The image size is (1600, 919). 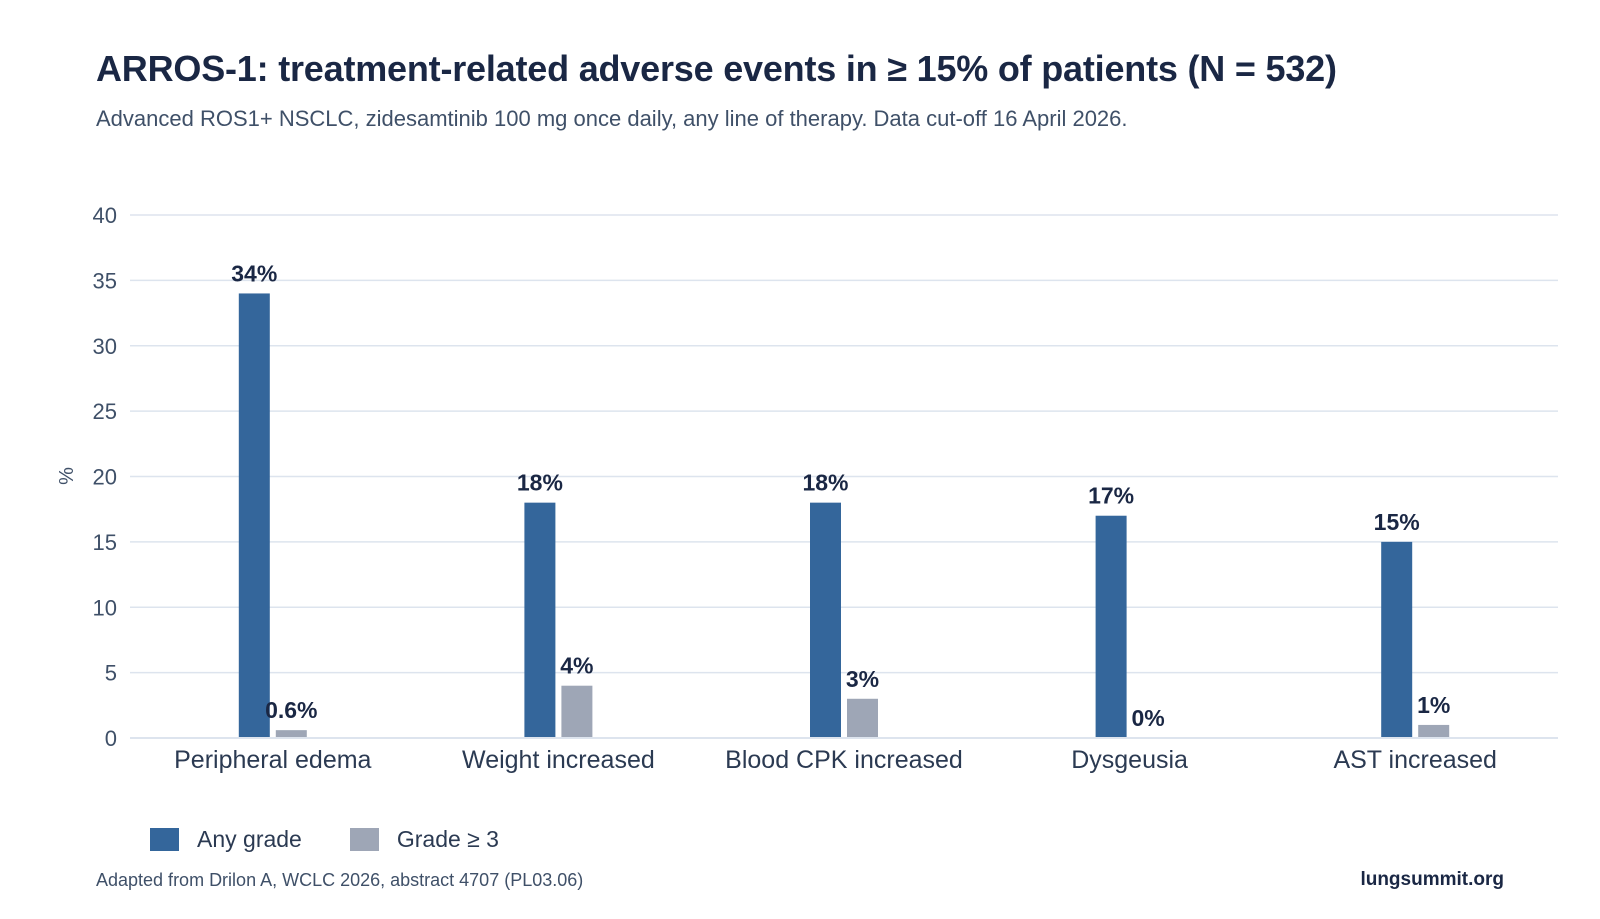 I want to click on legend: Any grade Grade ≥ 3, so click(x=348, y=839).